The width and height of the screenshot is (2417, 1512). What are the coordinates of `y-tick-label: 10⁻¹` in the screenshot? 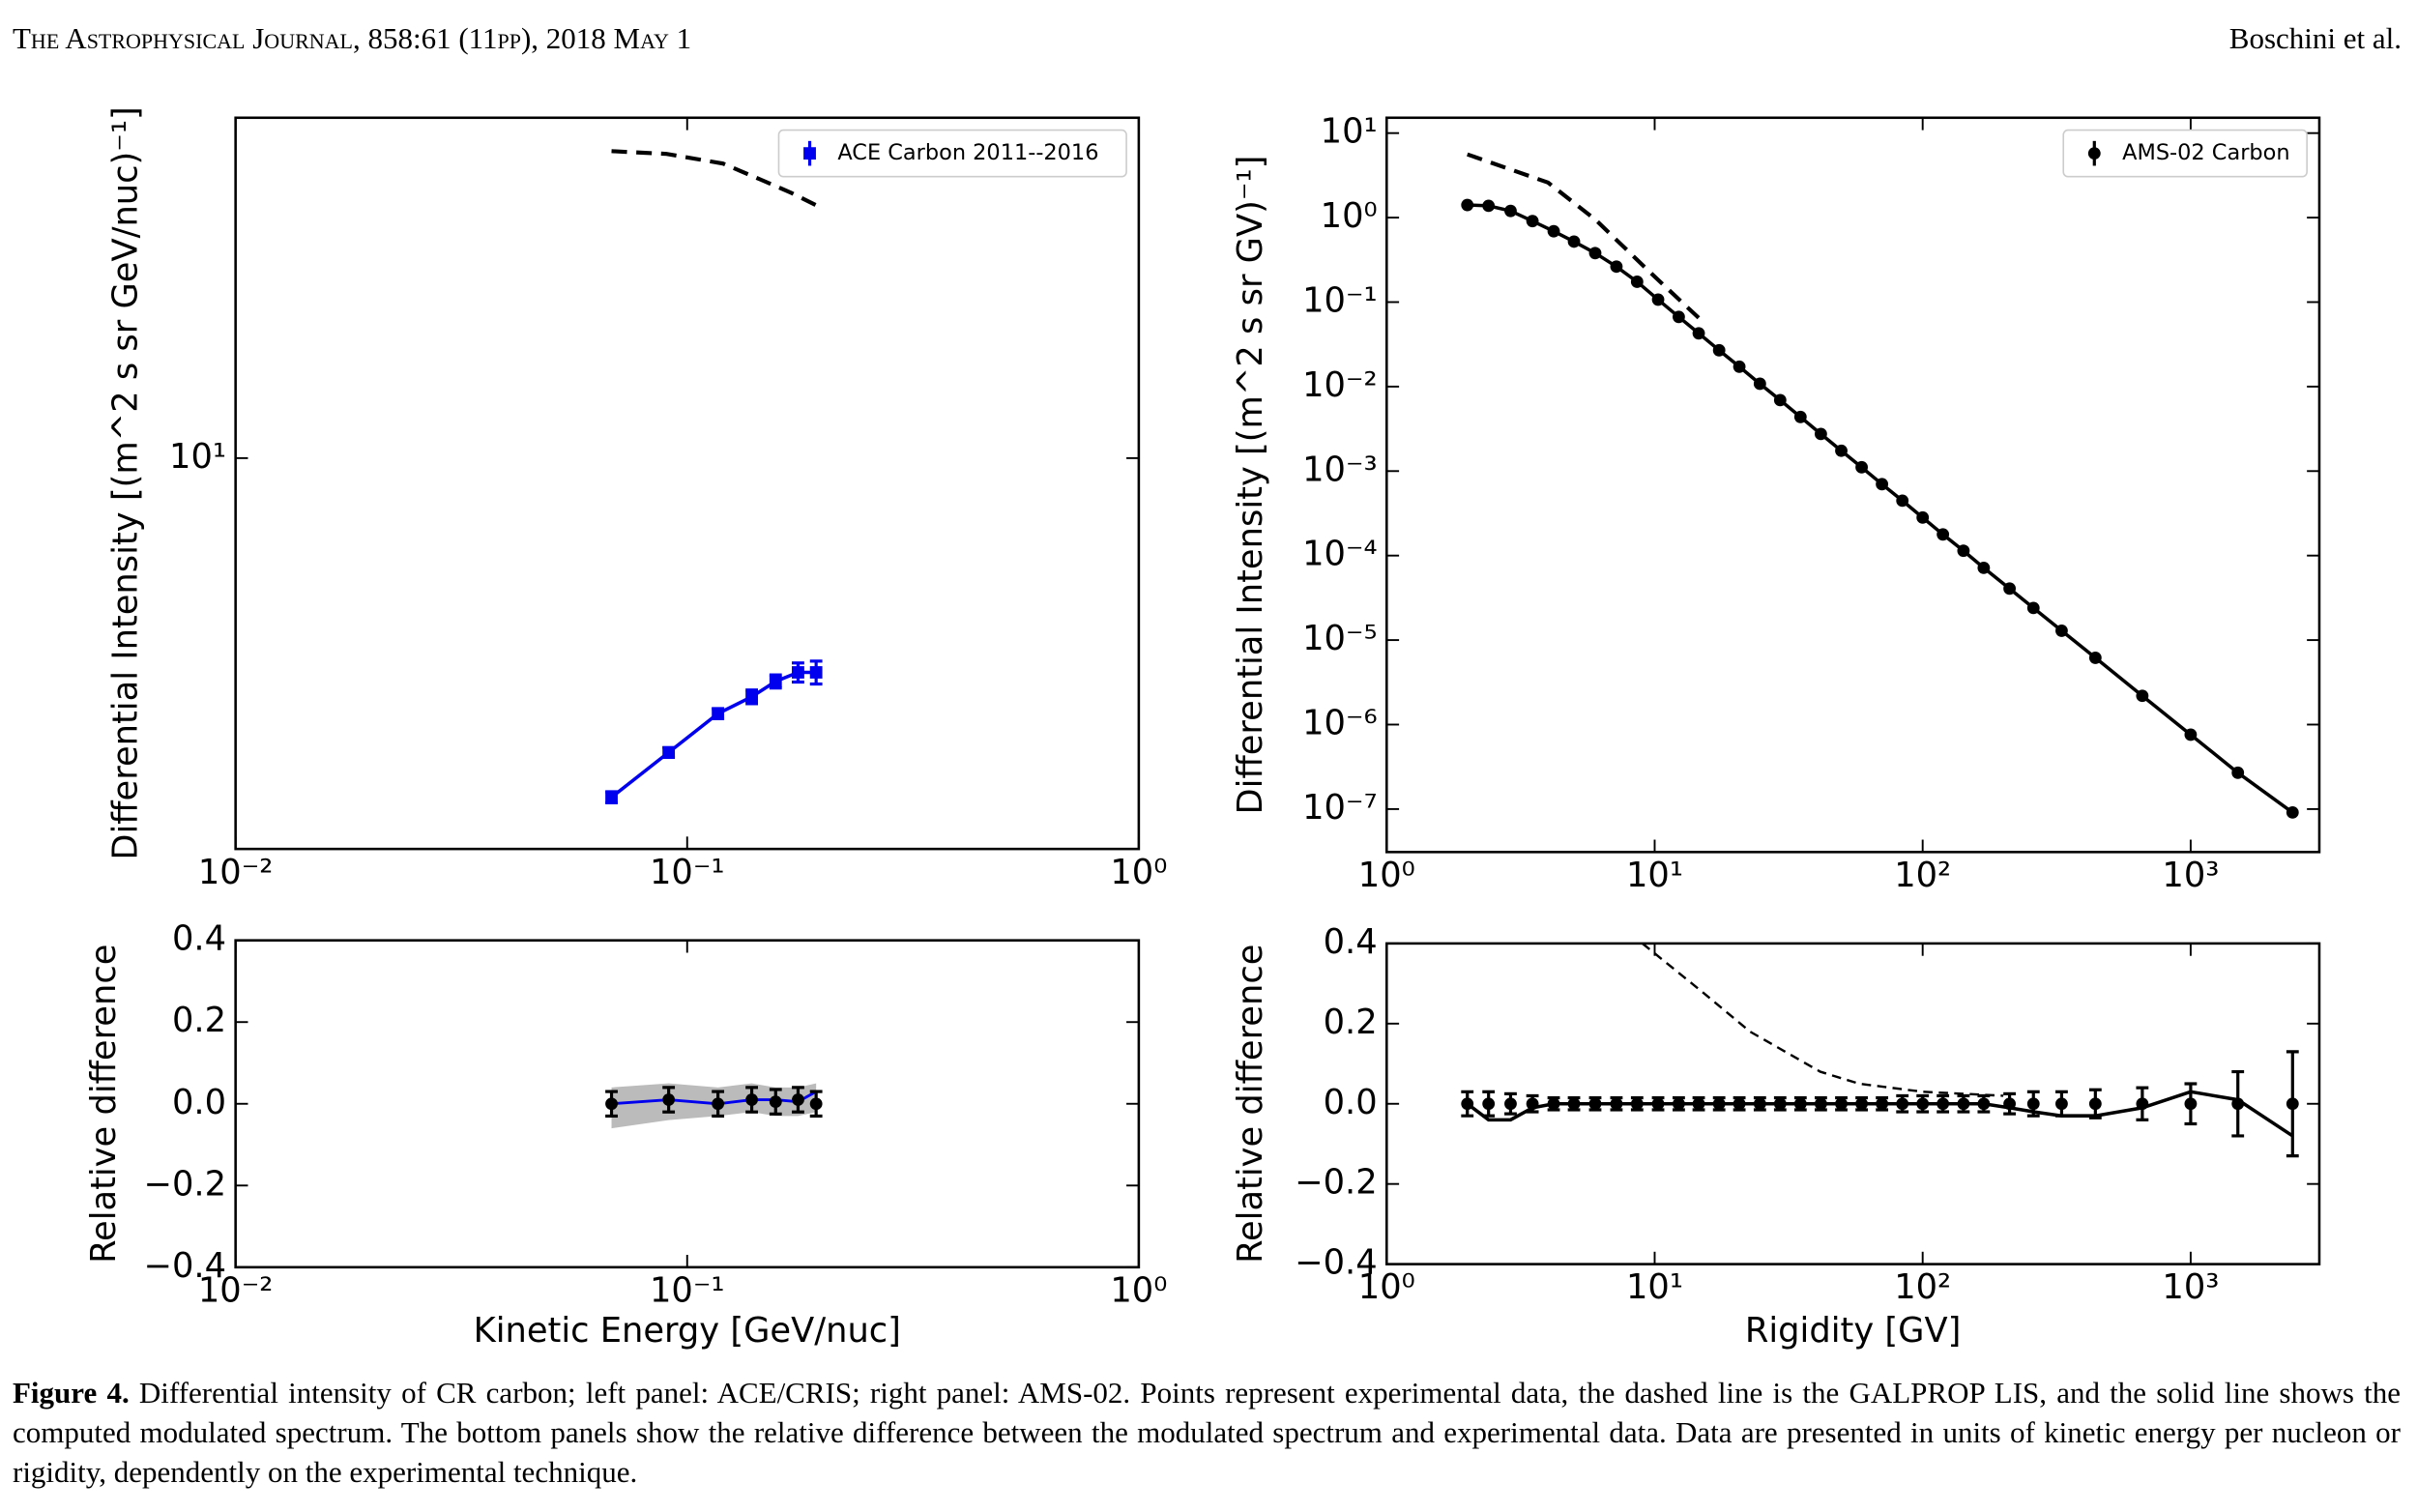 It's located at (1340, 300).